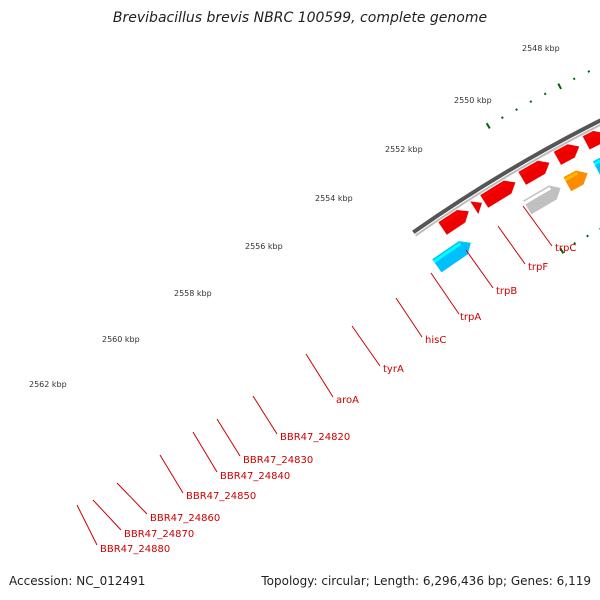 The width and height of the screenshot is (600, 600). I want to click on gene-label-BBR47_24830: BBR47_24830, so click(278, 460).